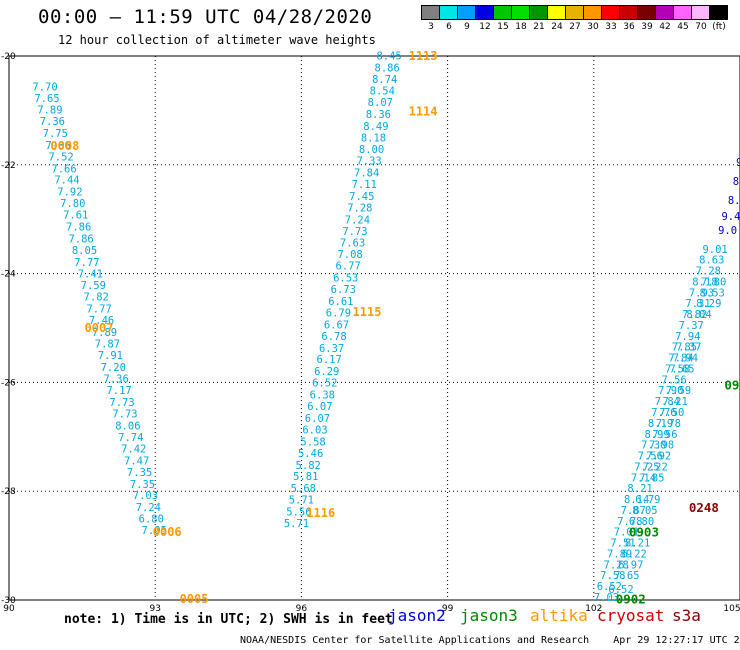 Image resolution: width=740 pixels, height=650 pixels. What do you see at coordinates (80, 239) in the screenshot?
I see `swh-value: 7.86` at bounding box center [80, 239].